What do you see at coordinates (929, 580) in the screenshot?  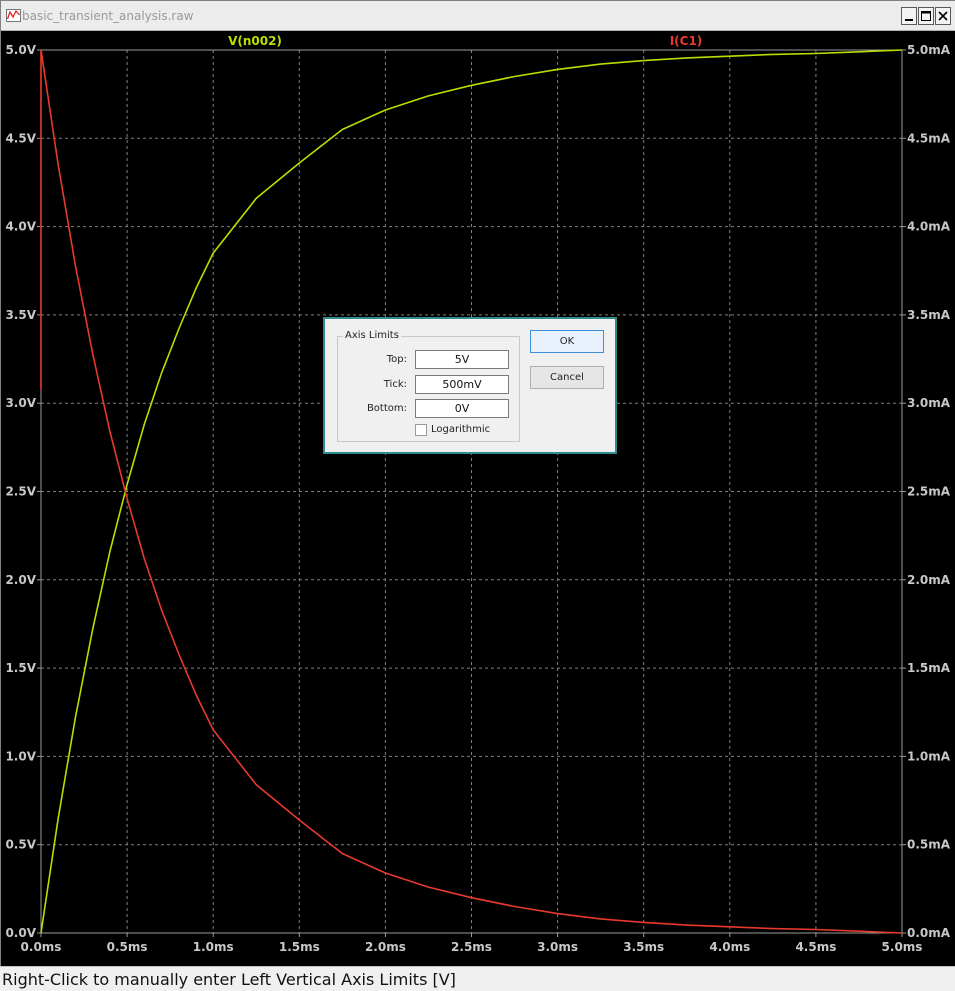 I see `y-tick-label-right: 2.0mA` at bounding box center [929, 580].